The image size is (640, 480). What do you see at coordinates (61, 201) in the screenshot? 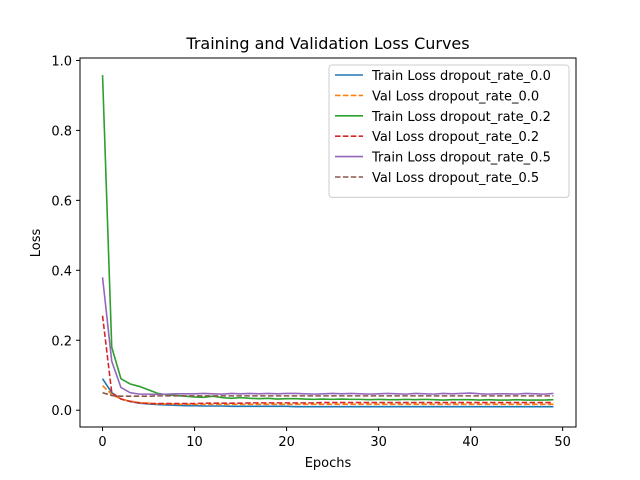
I see `y-tick-label: 0.6` at bounding box center [61, 201].